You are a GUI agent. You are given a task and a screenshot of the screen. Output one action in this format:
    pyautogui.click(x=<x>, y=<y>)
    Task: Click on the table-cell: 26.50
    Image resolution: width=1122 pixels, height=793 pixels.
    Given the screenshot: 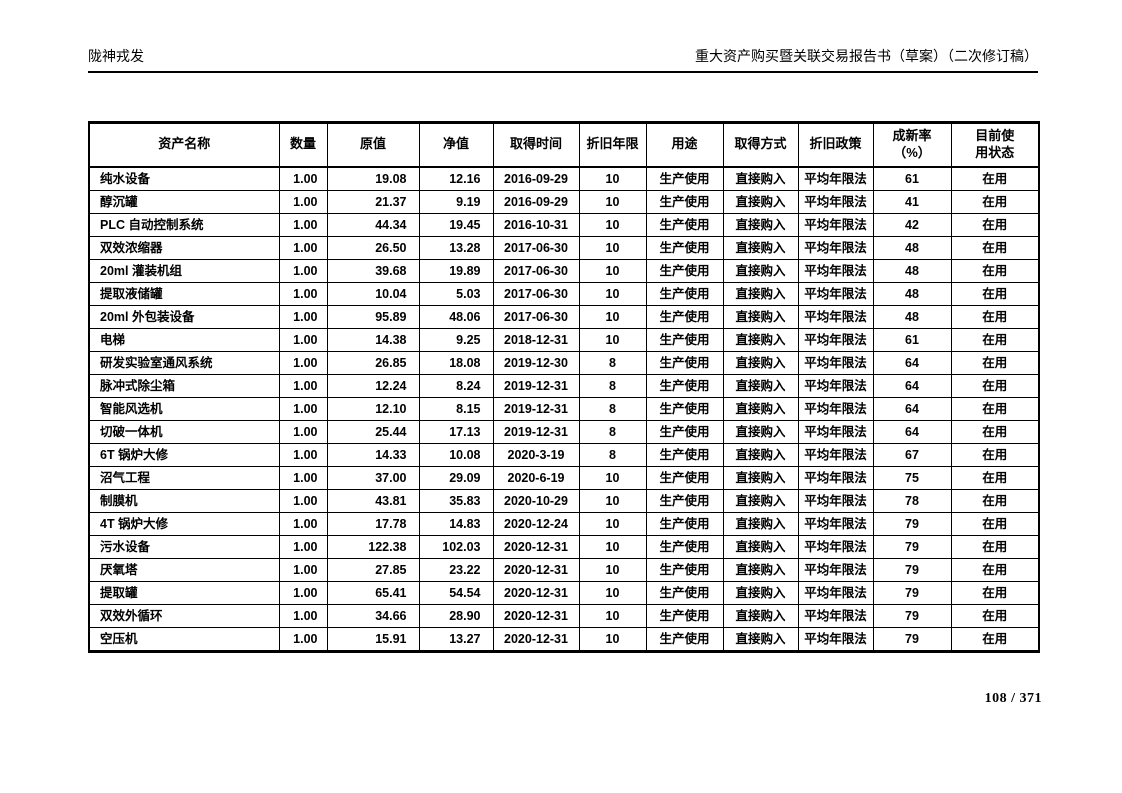 What is the action you would take?
    pyautogui.click(x=373, y=247)
    